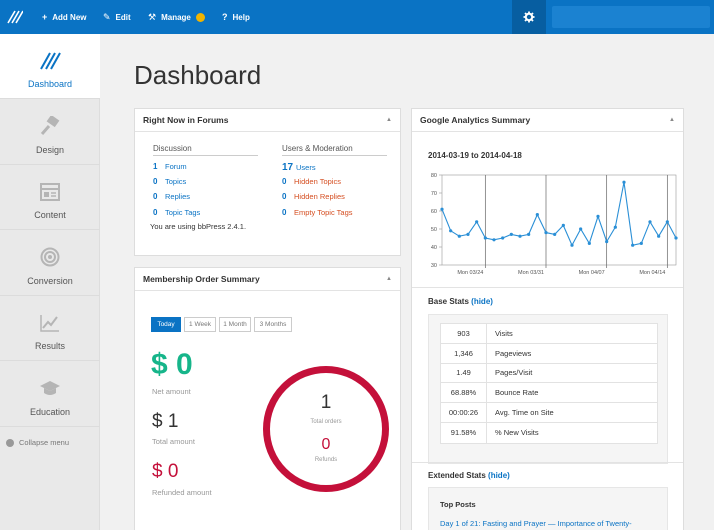 The image size is (714, 530). Describe the element at coordinates (273, 324) in the screenshot. I see `range-3-months-button: 3 Months` at that location.